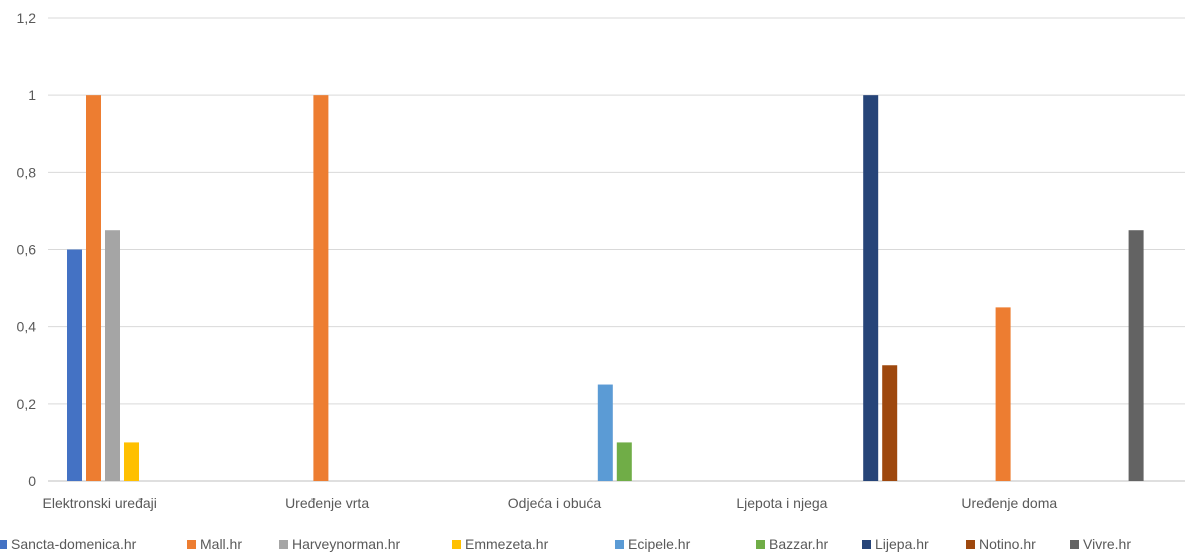 The image size is (1201, 556). What do you see at coordinates (507, 544) in the screenshot?
I see `legend-label: Emmezeta.hr` at bounding box center [507, 544].